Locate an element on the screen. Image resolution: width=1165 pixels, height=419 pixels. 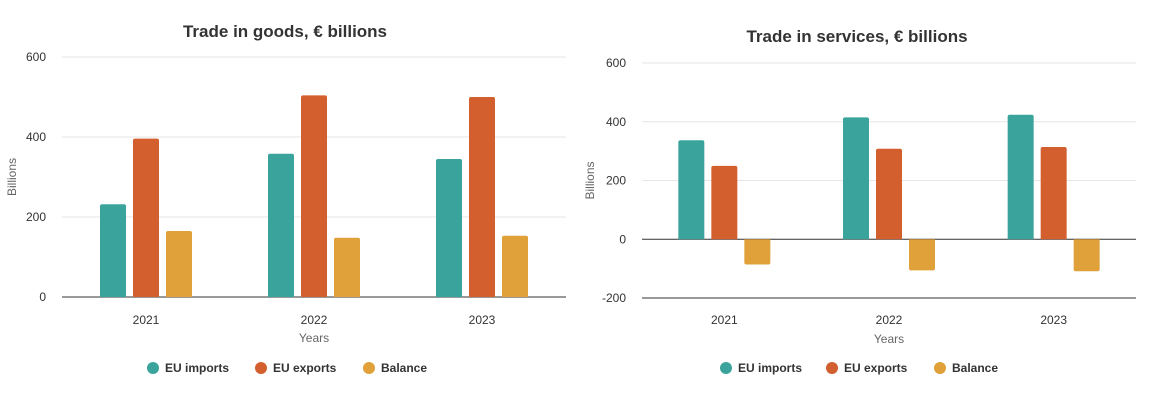
services-x-axis-title: Years is located at coordinates (889, 339).